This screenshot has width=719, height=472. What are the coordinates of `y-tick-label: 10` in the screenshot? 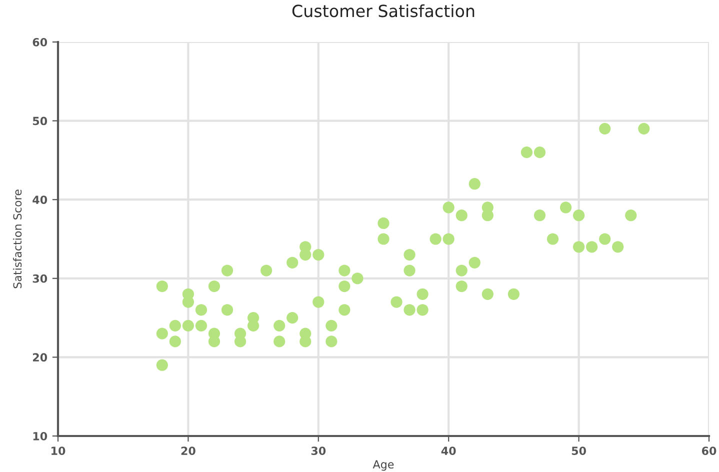 It's located at (40, 436).